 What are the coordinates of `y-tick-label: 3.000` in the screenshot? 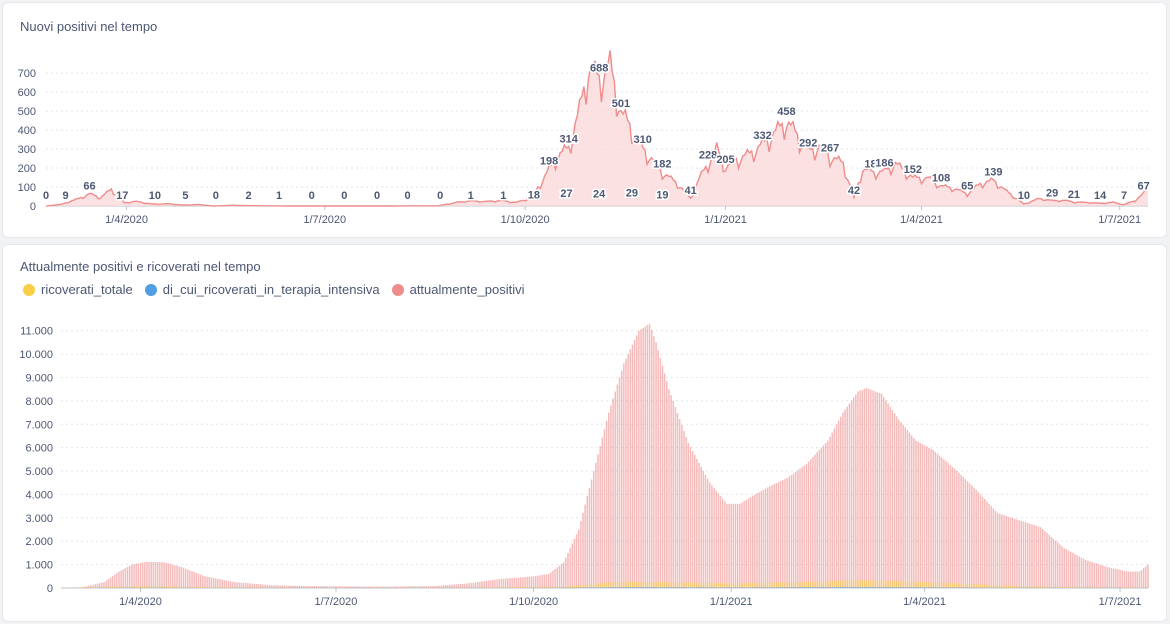 It's located at (39, 519).